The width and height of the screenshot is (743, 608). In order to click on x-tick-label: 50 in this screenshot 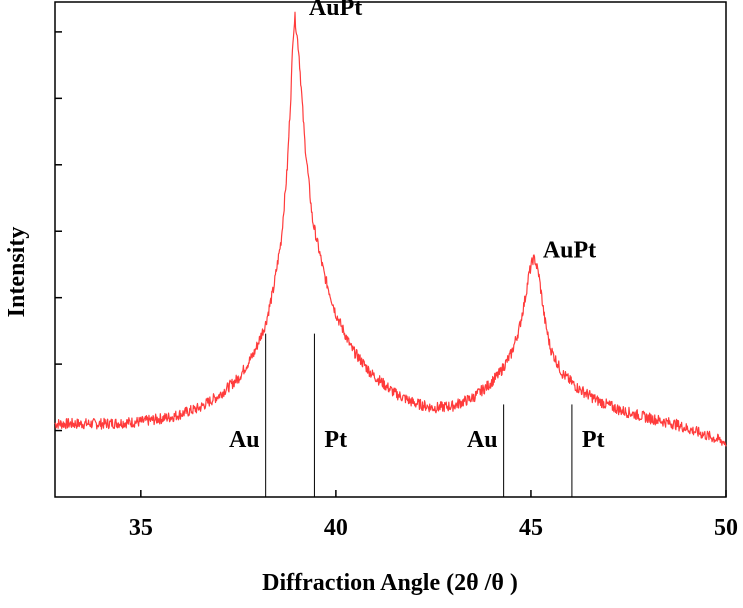, I will do `click(726, 528)`.